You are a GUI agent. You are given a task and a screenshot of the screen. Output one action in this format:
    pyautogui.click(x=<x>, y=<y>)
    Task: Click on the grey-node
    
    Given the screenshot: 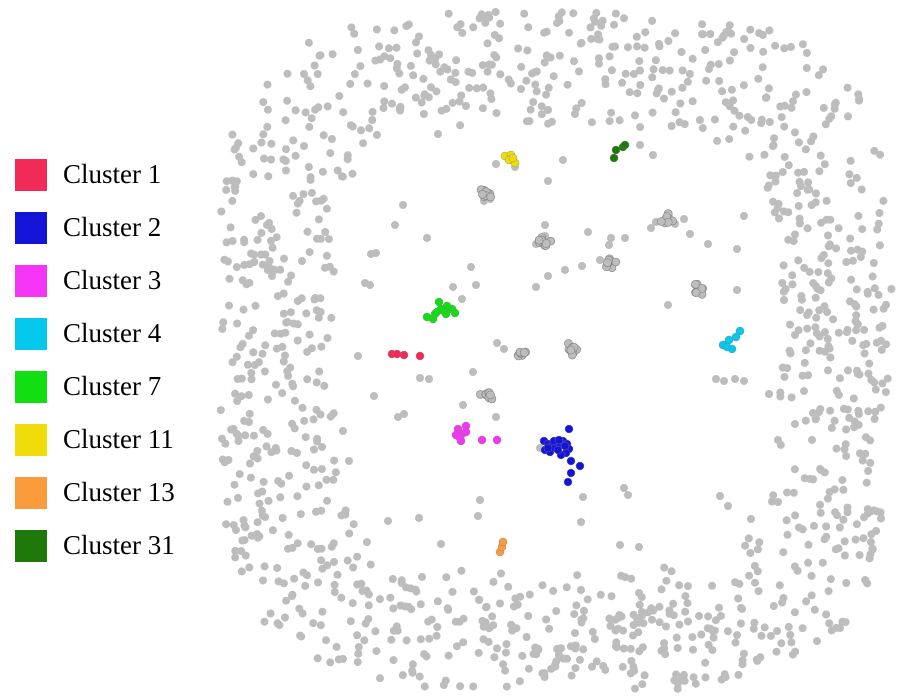 What is the action you would take?
    pyautogui.click(x=695, y=284)
    